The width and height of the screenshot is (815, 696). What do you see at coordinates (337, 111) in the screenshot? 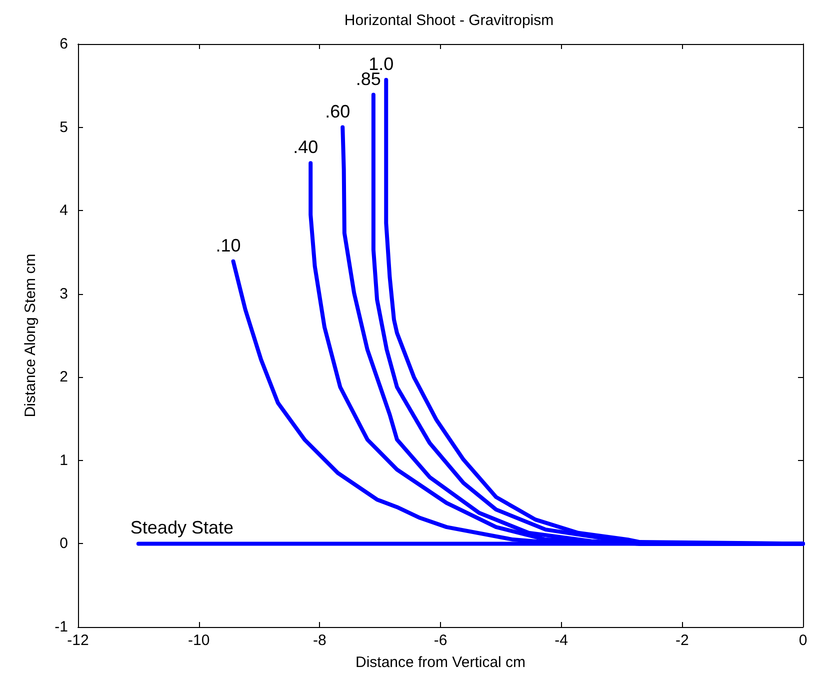
I see `series-label: .60` at bounding box center [337, 111].